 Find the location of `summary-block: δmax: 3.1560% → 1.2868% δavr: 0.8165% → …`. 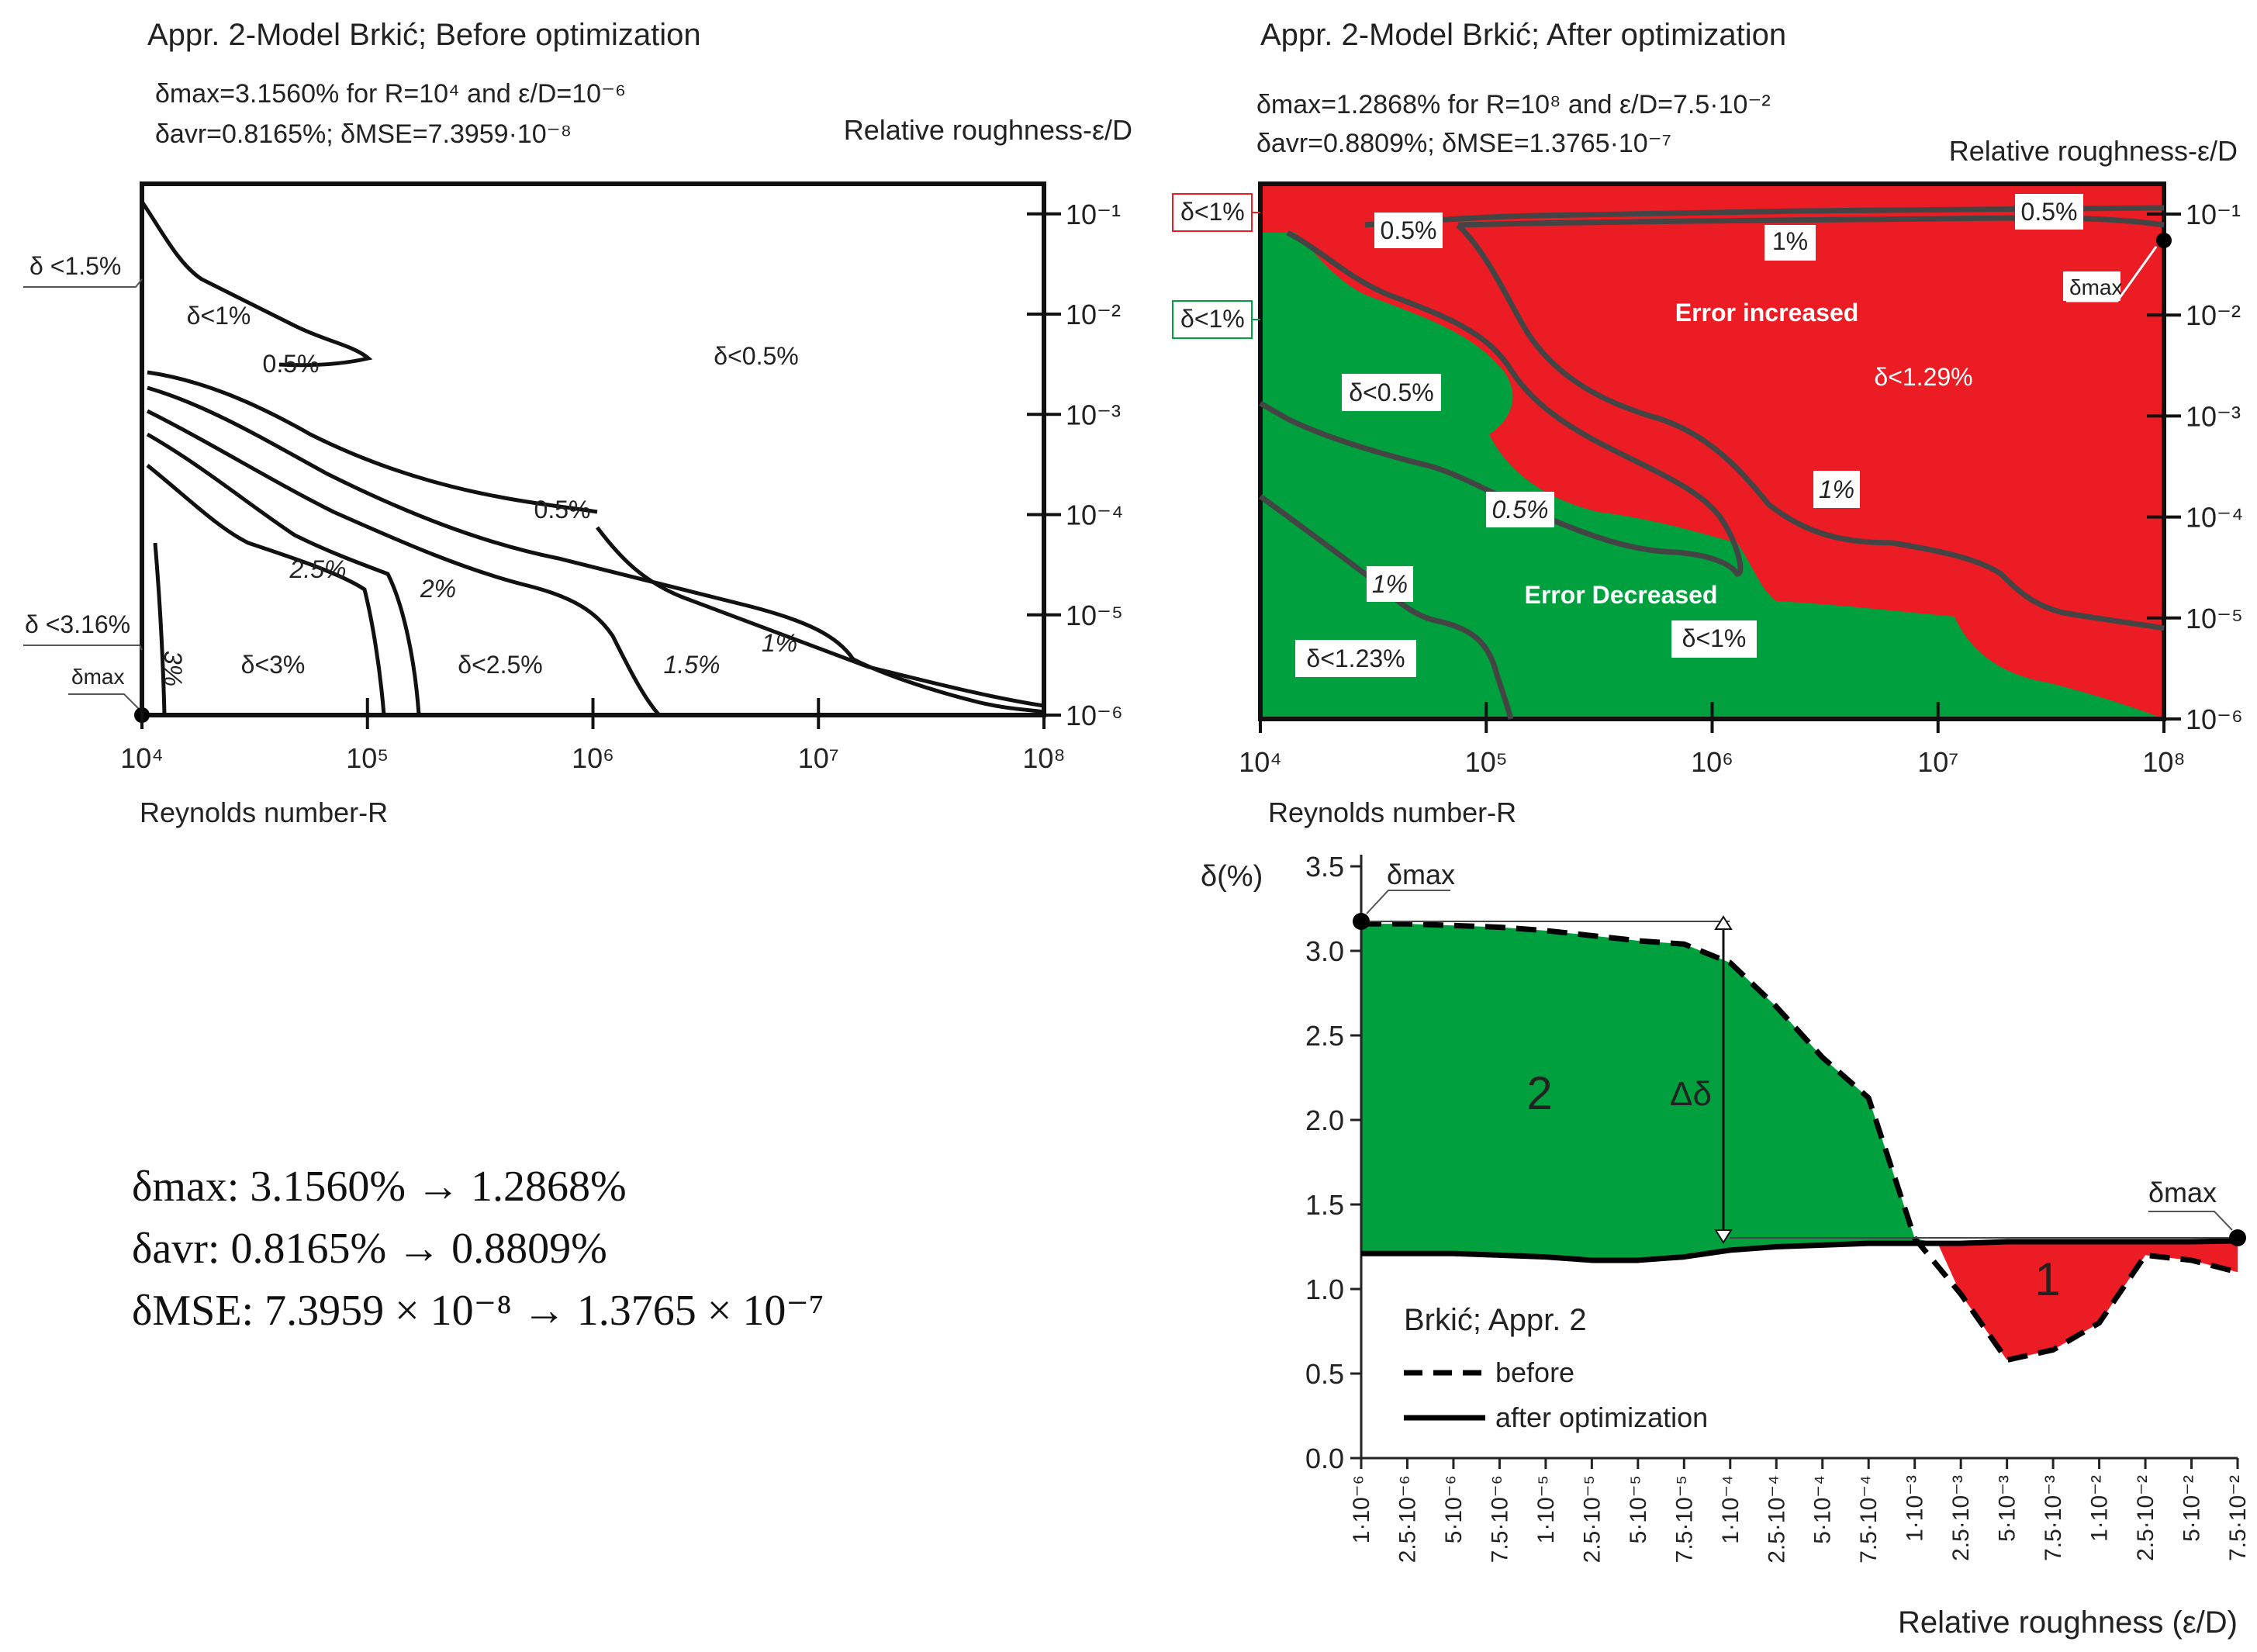

summary-block: δmax: 3.1560% → 1.2868% δavr: 0.8165% → … is located at coordinates (478, 1249).